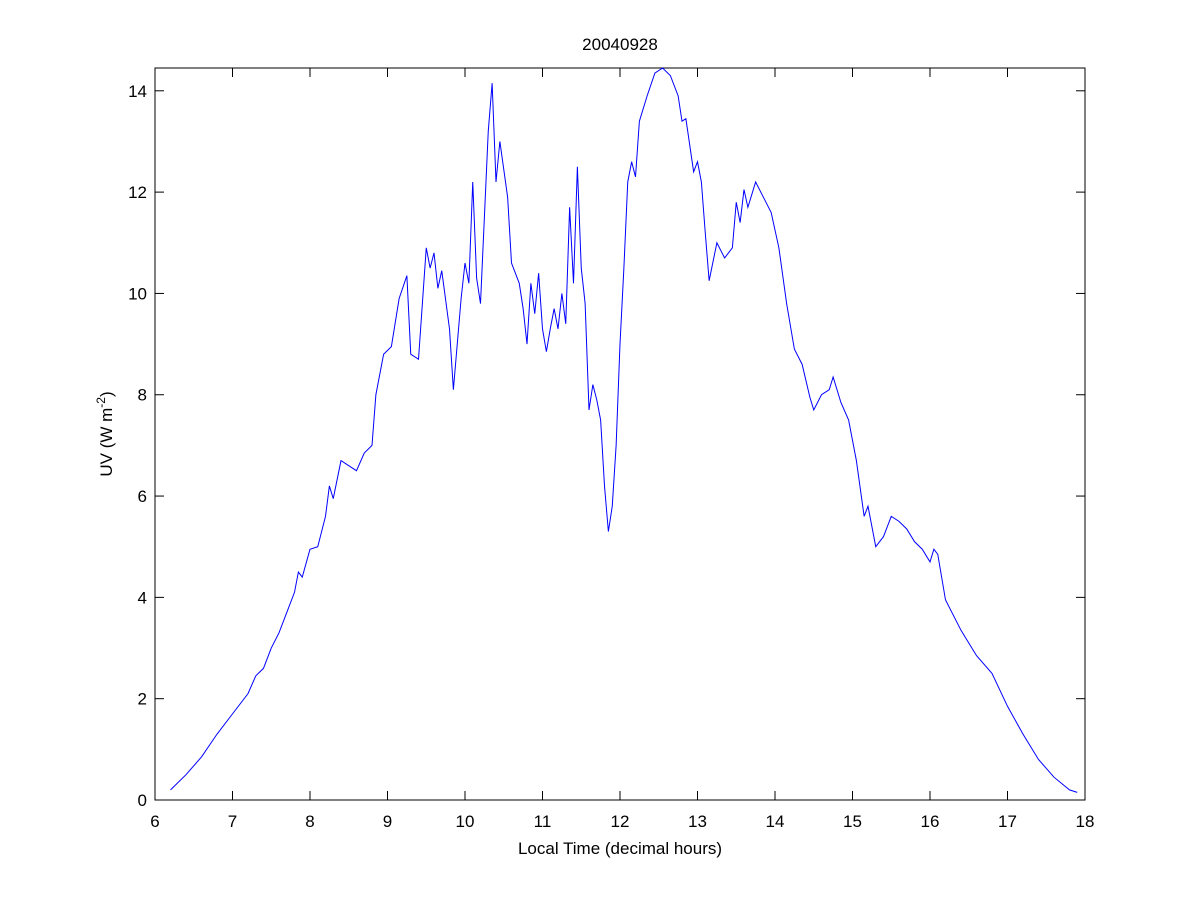  I want to click on x-tick-label: 6, so click(154, 821).